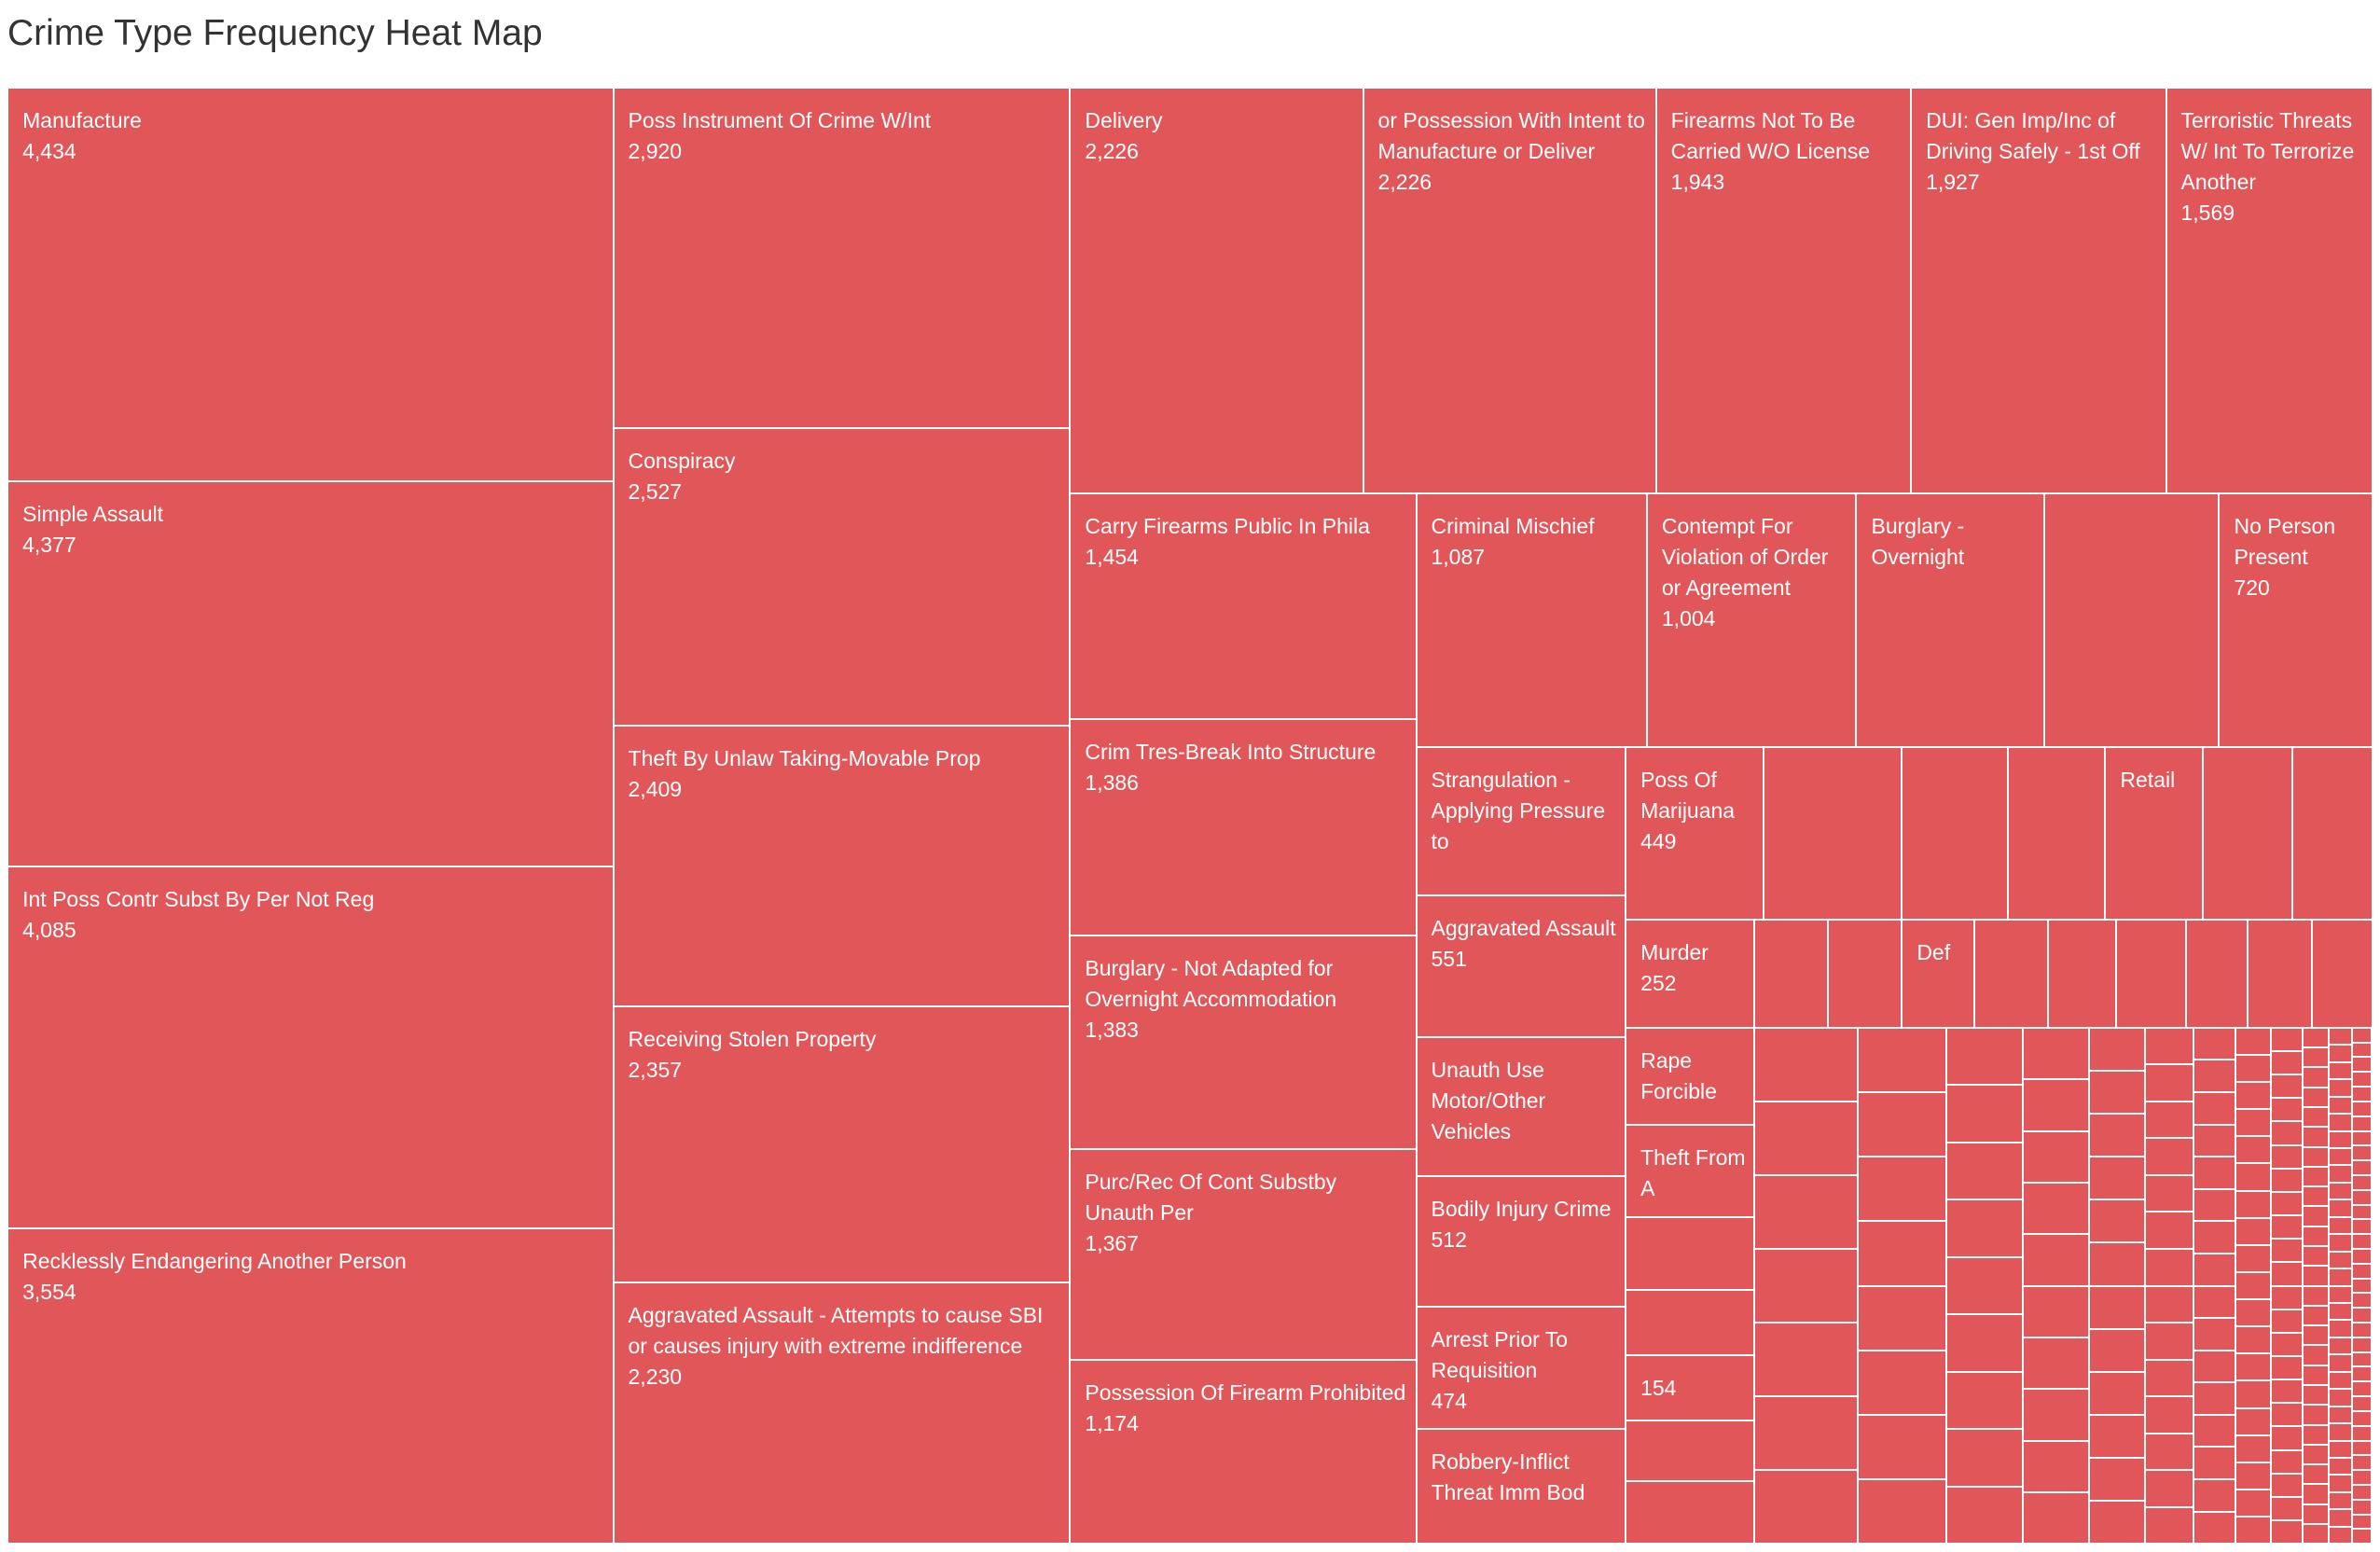 The image size is (2380, 1552). I want to click on treemap-cell: Burglary - Overnight, so click(1950, 619).